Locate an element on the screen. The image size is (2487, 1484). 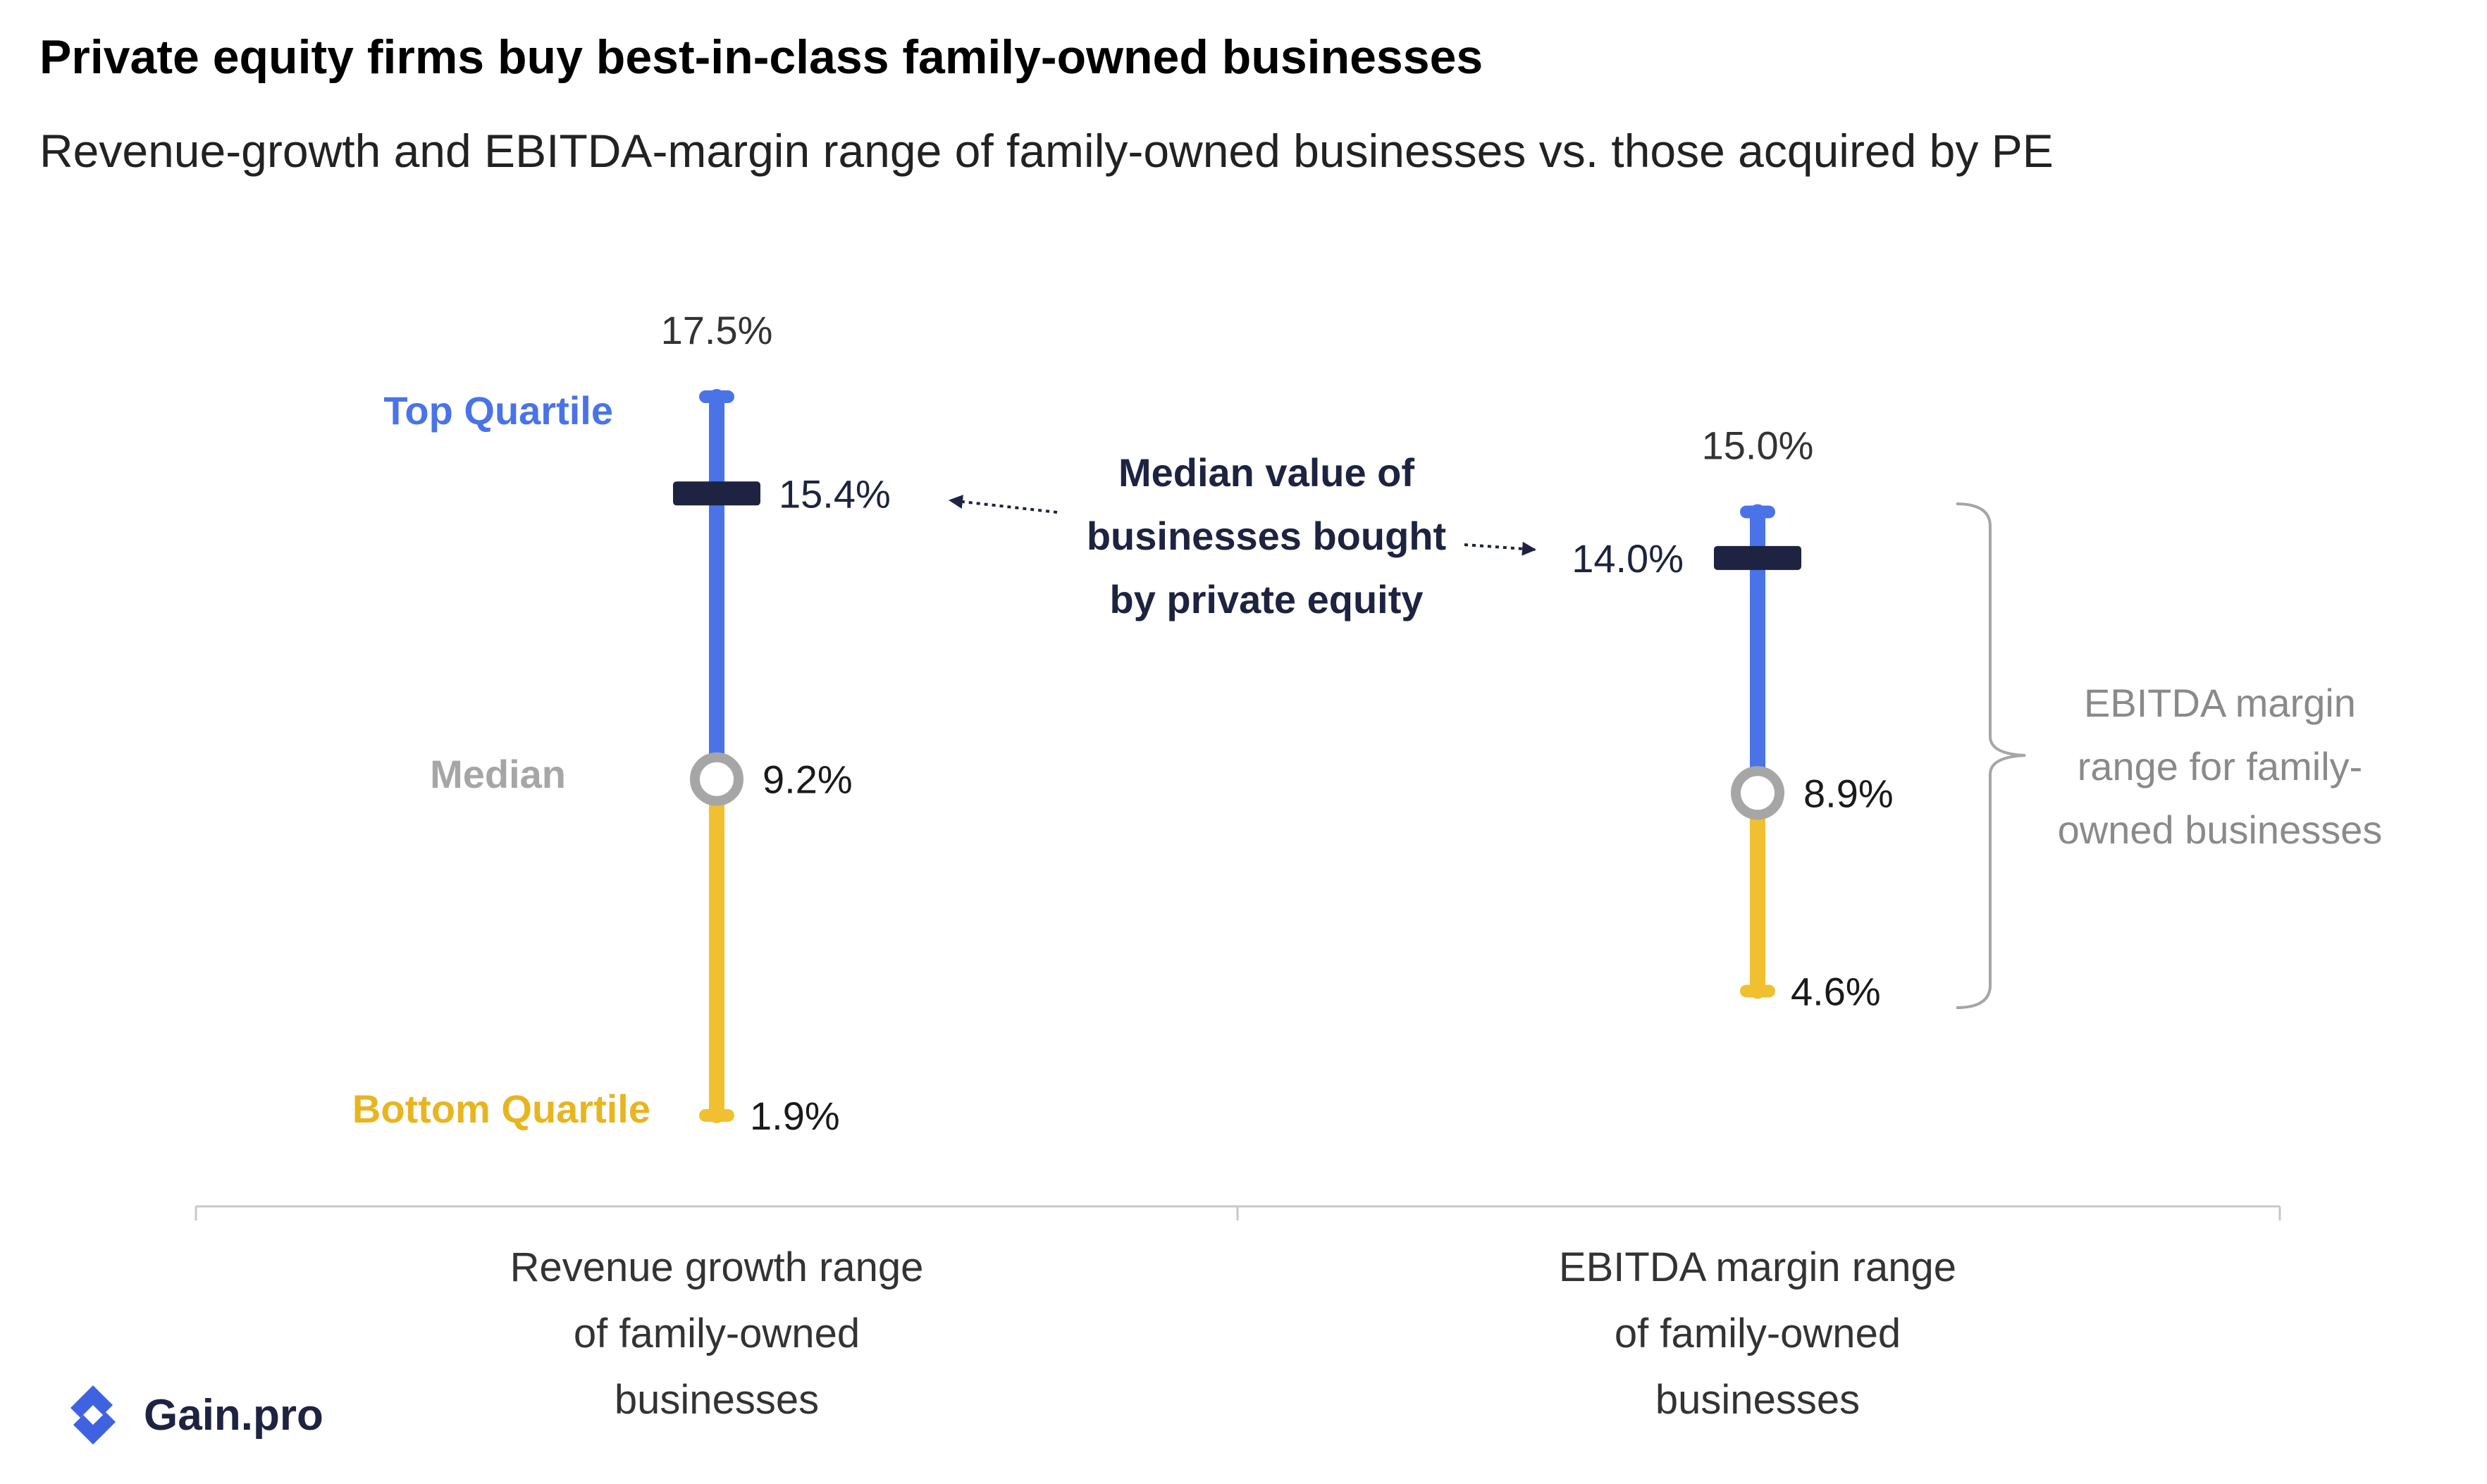
annotation-line: businesses bought is located at coordinates (1266, 536).